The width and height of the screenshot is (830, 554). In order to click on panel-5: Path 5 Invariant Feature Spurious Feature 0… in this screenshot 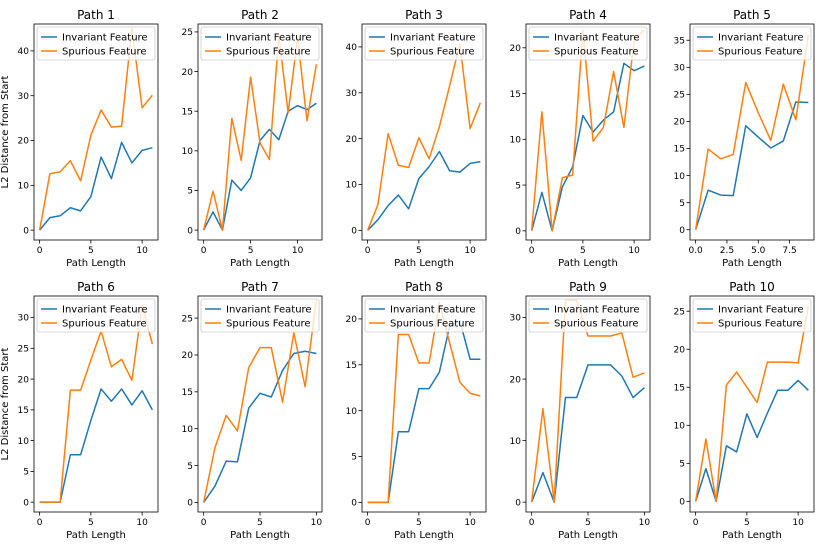, I will do `click(744, 138)`.